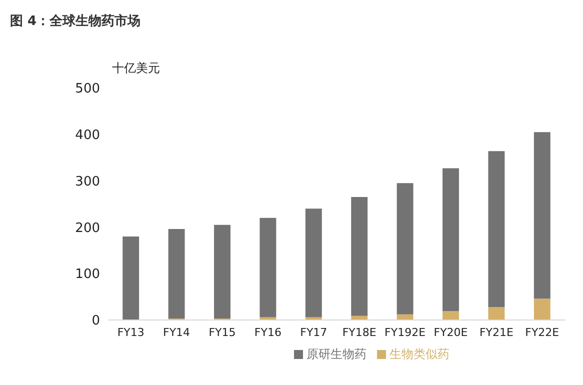  I want to click on x-tick-label: FY16, so click(268, 332).